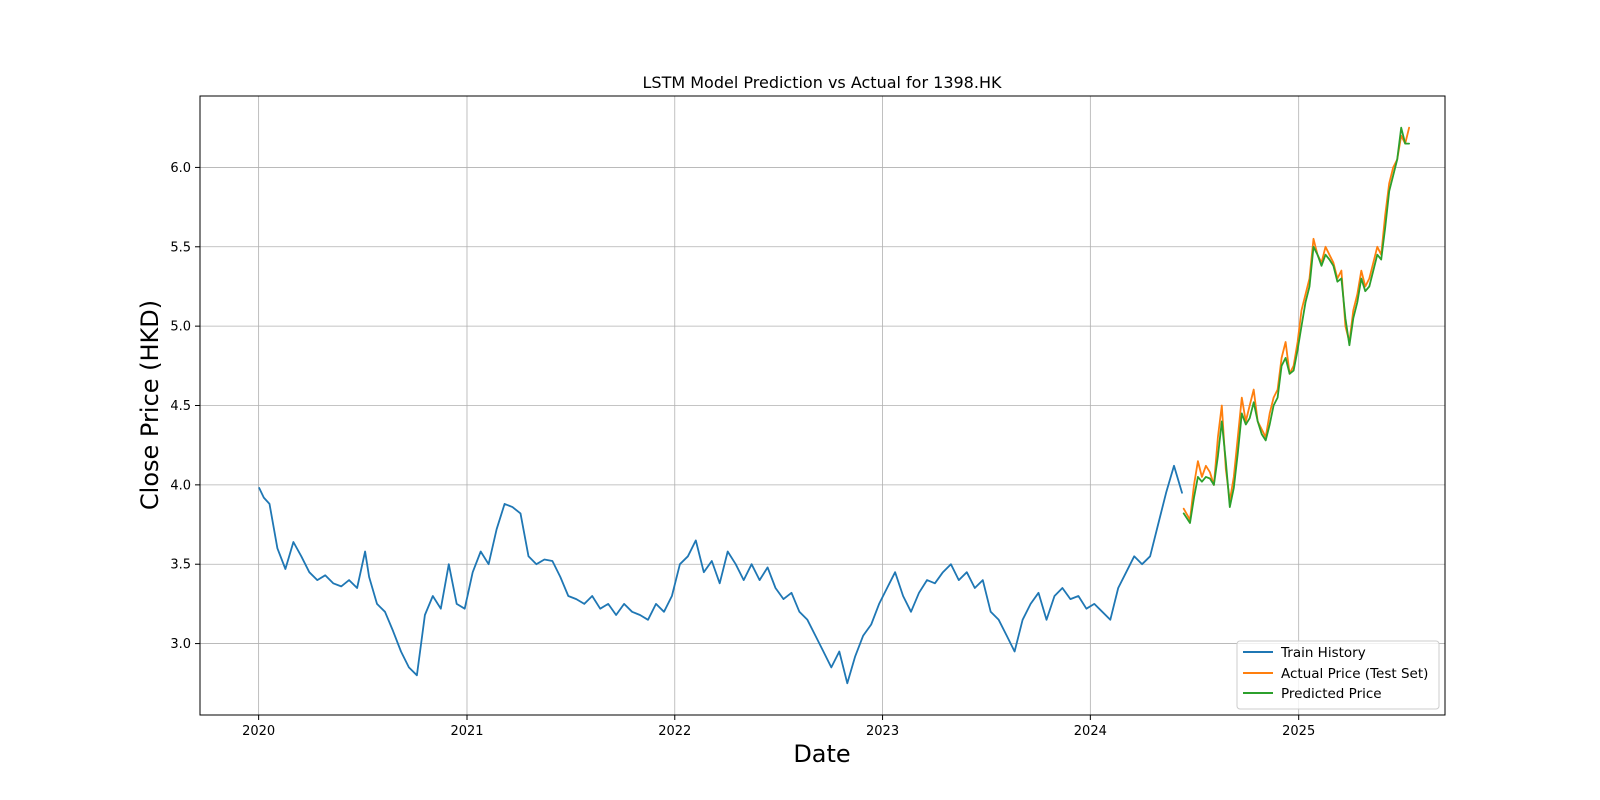  I want to click on x-tick-label: 2025, so click(1298, 731).